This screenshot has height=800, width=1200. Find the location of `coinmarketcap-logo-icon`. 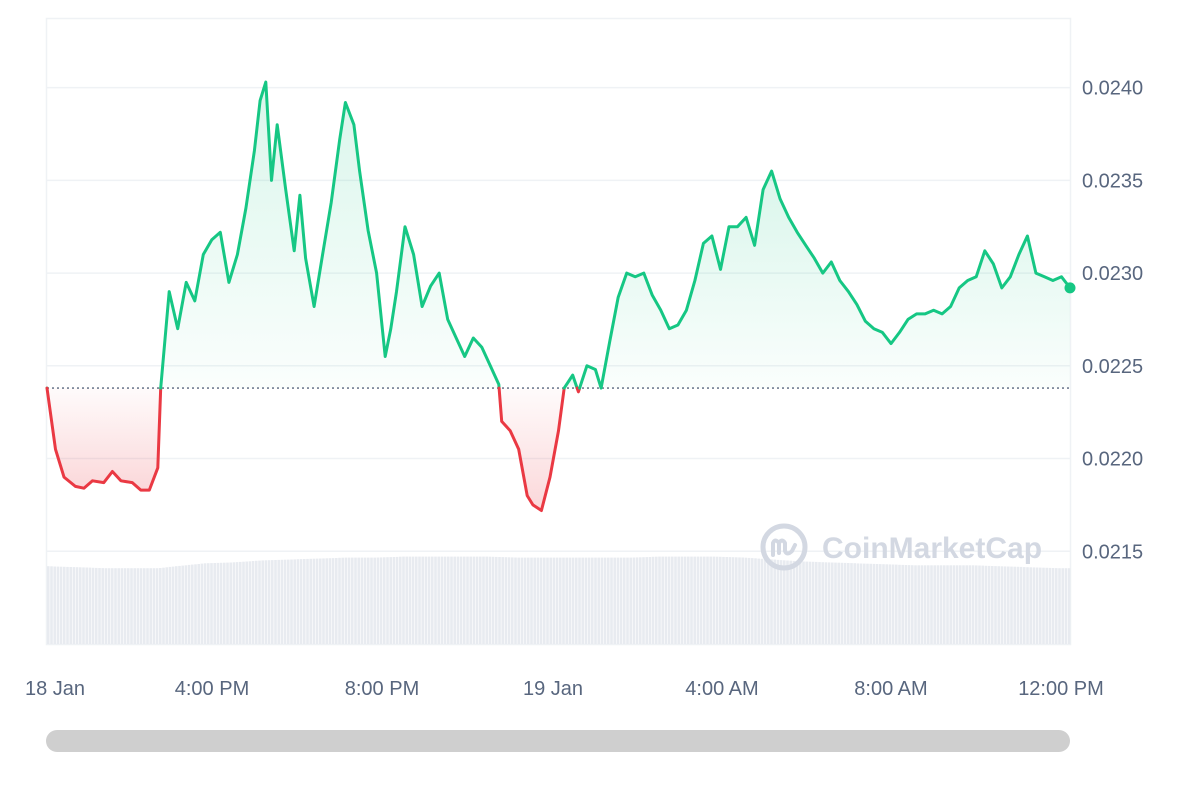

coinmarketcap-logo-icon is located at coordinates (784, 547).